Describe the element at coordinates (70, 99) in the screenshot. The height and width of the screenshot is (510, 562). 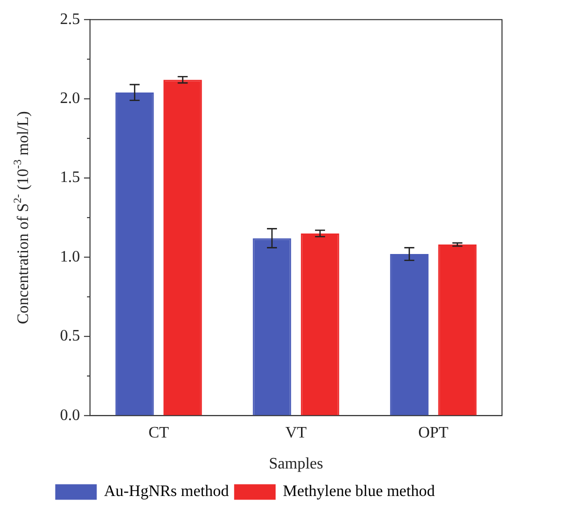
I see `y-tick-label: 2.0` at that location.